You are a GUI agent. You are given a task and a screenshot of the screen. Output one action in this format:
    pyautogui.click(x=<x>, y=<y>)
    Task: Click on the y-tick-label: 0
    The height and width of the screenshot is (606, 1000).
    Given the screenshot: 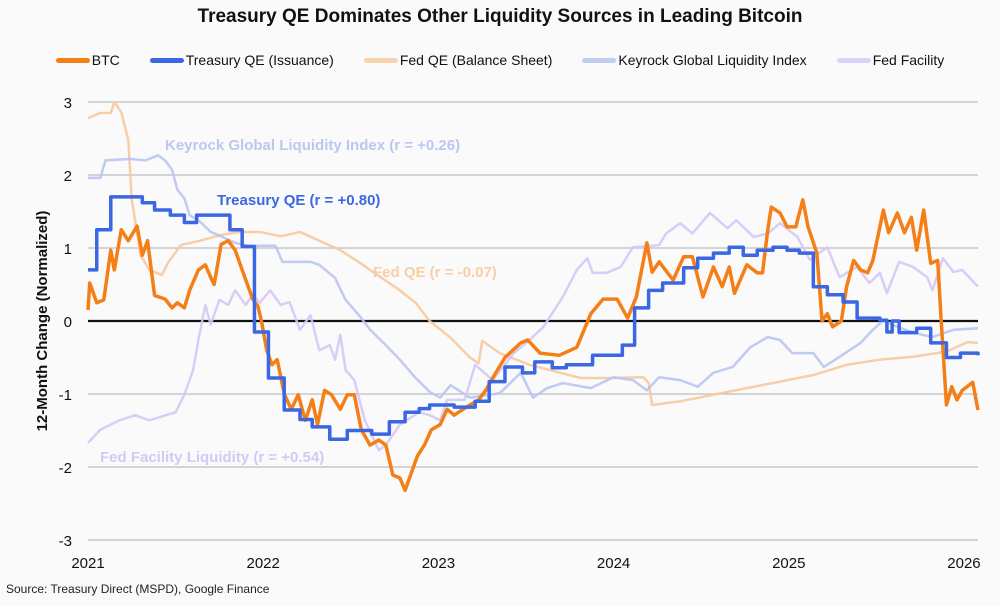 What is the action you would take?
    pyautogui.click(x=68, y=322)
    